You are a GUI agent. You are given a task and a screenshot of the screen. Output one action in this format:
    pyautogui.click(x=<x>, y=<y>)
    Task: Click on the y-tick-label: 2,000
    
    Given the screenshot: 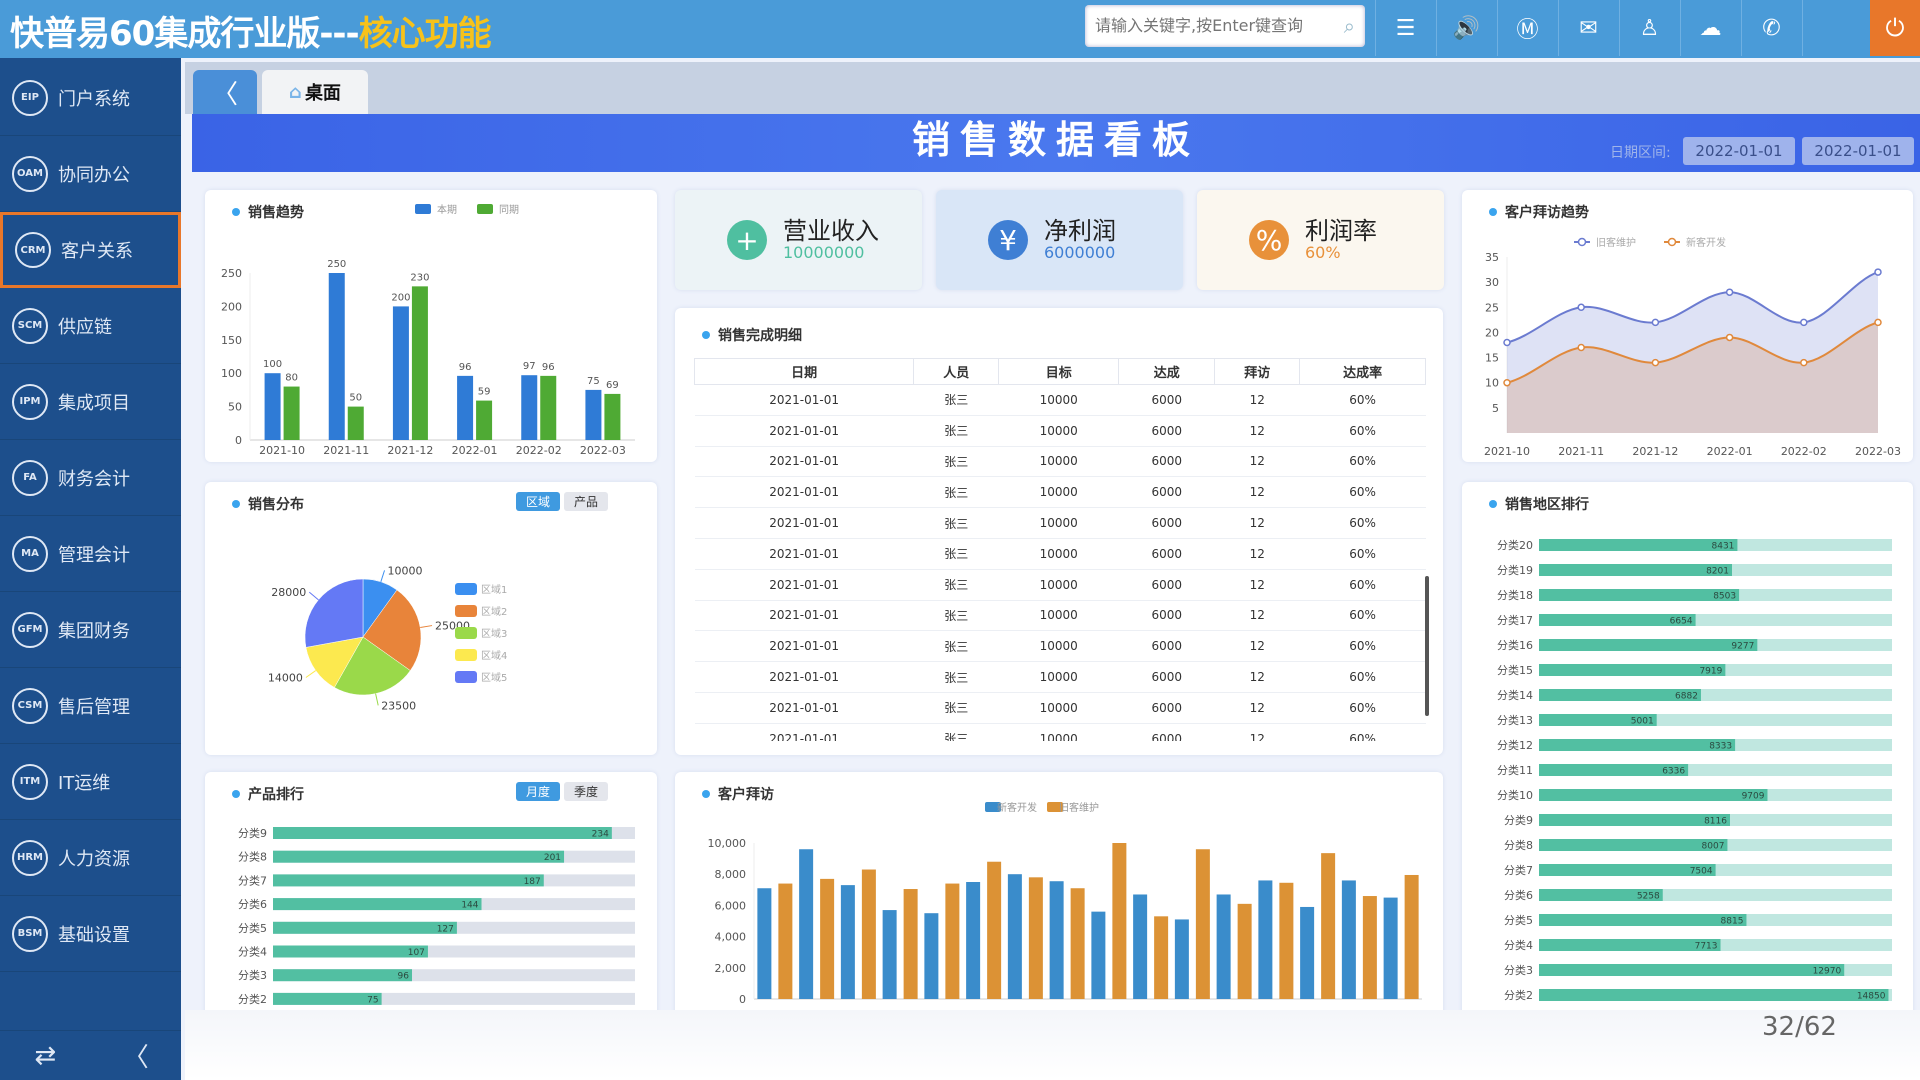 What is the action you would take?
    pyautogui.click(x=731, y=968)
    